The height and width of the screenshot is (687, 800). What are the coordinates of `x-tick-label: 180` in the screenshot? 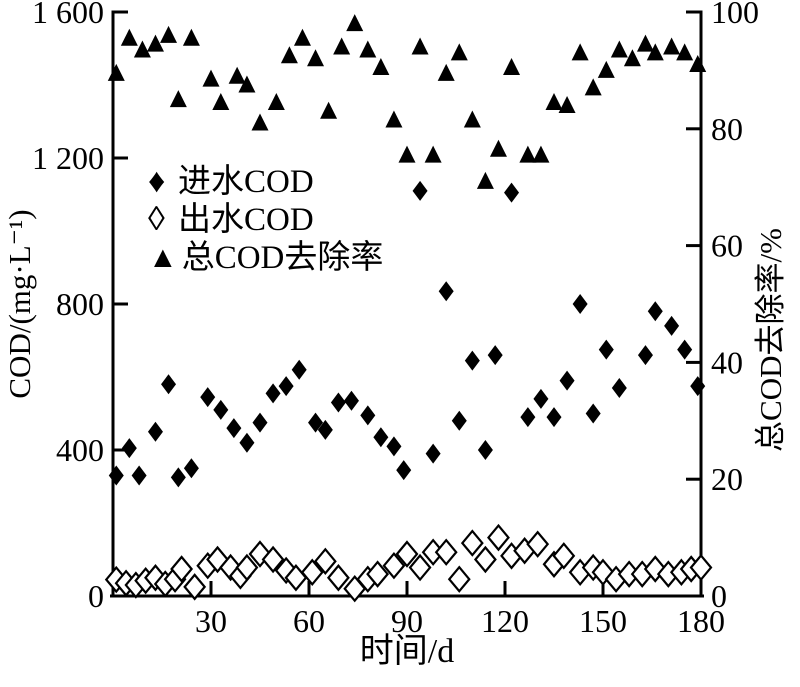 It's located at (701, 621).